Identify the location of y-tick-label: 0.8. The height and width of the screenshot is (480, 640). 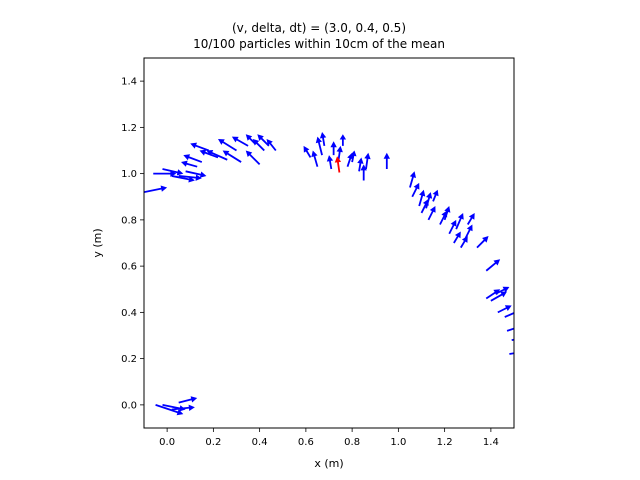
(129, 220).